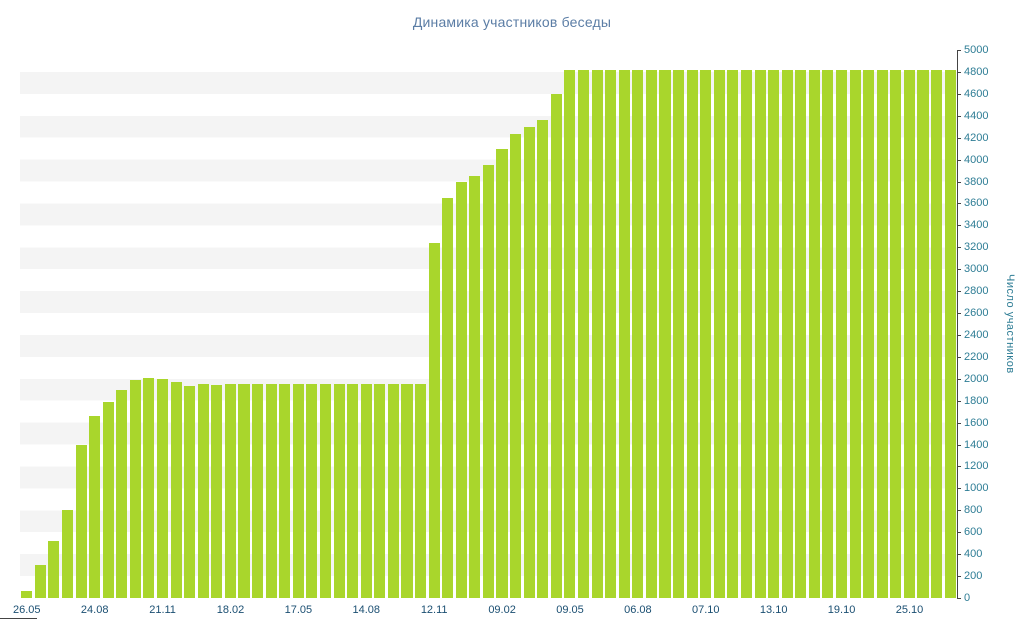 This screenshot has width=1024, height=640. I want to click on y-tick-label: 1800, so click(976, 400).